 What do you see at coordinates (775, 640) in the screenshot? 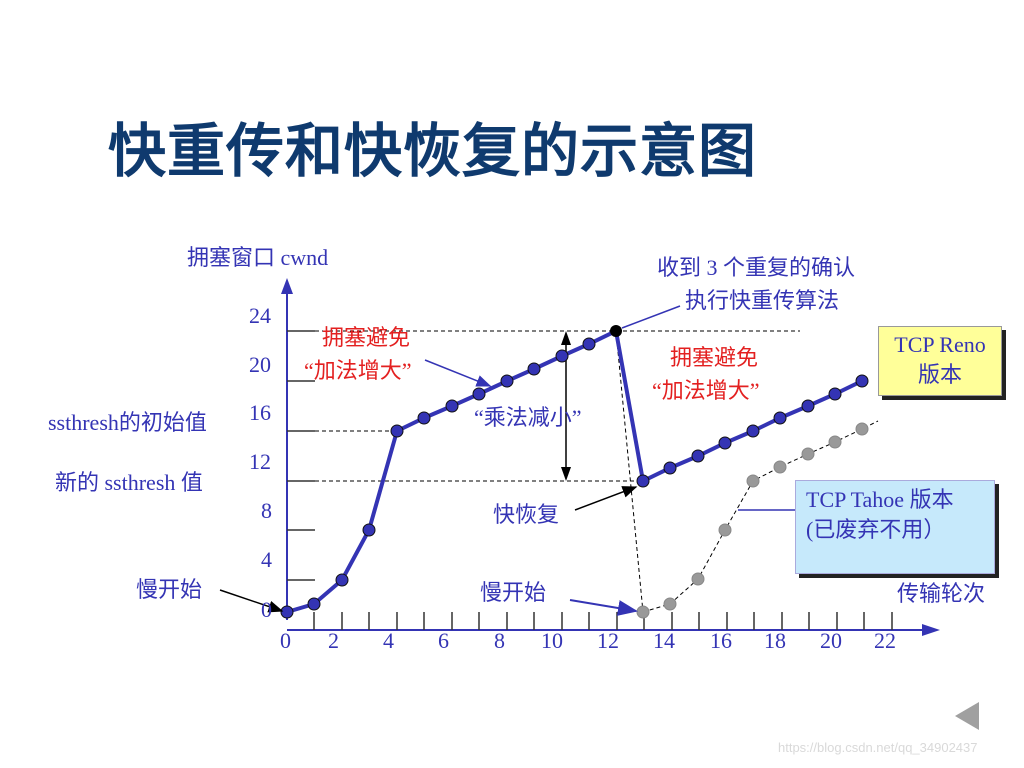
I see `x-tick-18: 18` at bounding box center [775, 640].